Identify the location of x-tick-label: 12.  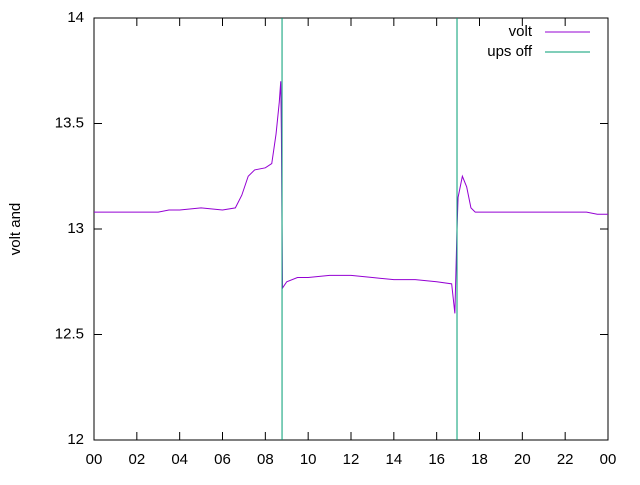
(351, 459).